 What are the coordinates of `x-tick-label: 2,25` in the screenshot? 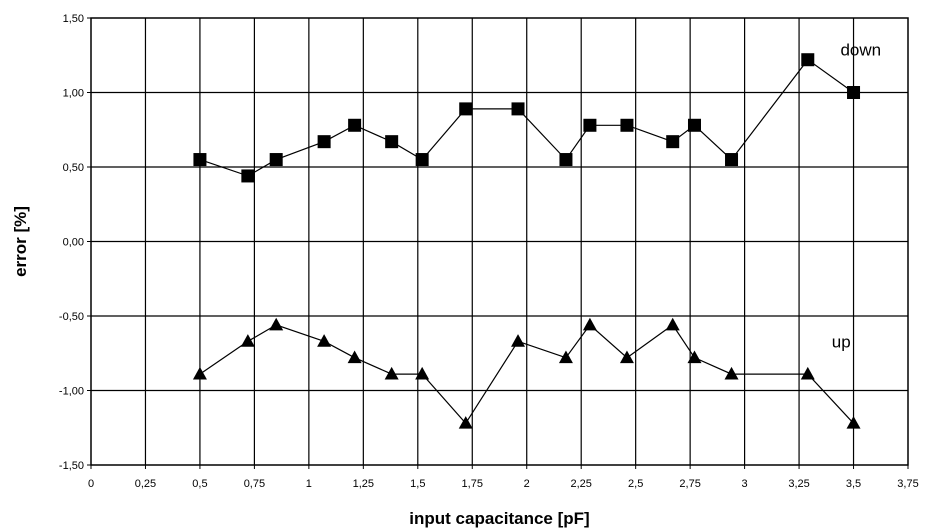 It's located at (580, 484).